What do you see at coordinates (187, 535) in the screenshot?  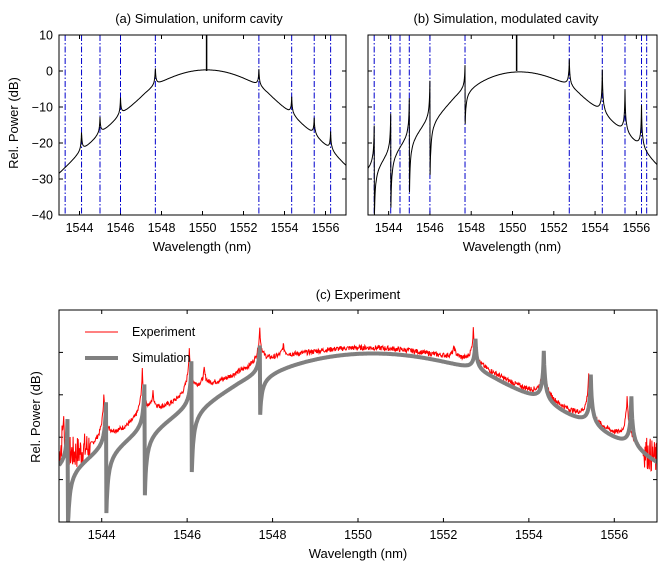 I see `panel-c-xtick-label: 1546` at bounding box center [187, 535].